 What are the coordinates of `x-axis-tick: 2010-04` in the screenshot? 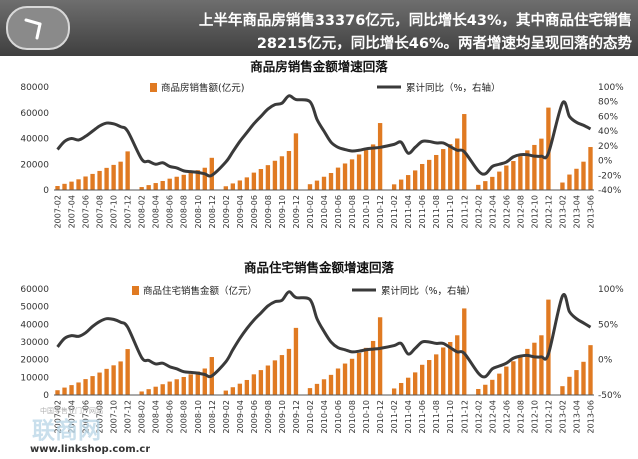 It's located at (324, 211).